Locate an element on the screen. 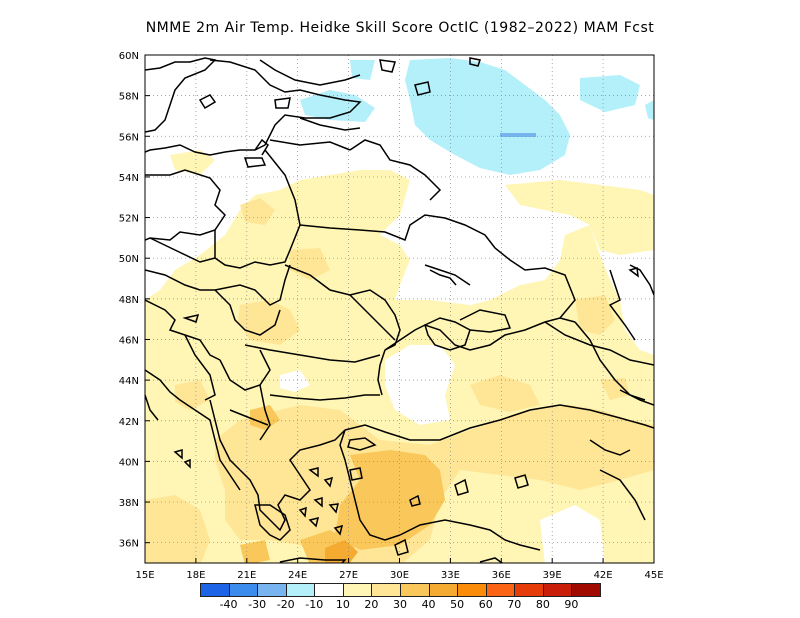 The height and width of the screenshot is (618, 800). lon-tick-label: 39E is located at coordinates (552, 575).